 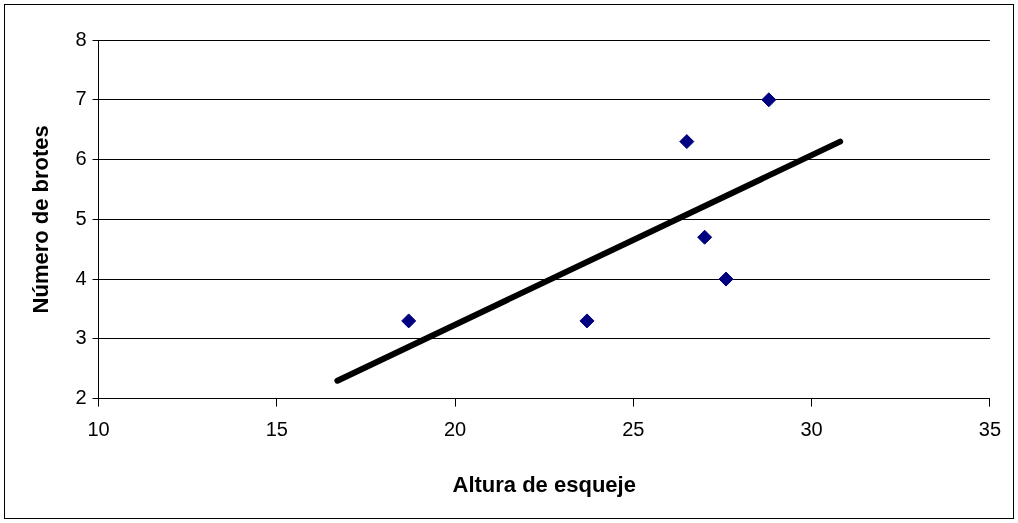 I want to click on x-tick-label: 35, so click(x=989, y=429).